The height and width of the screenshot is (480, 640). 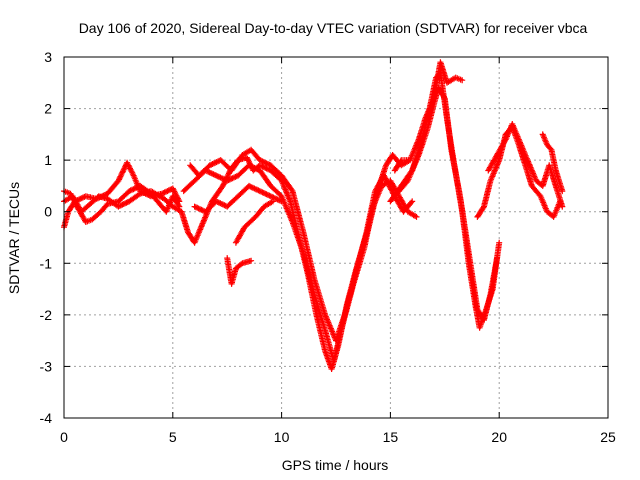 I want to click on x-tick-label: 15, so click(x=391, y=437).